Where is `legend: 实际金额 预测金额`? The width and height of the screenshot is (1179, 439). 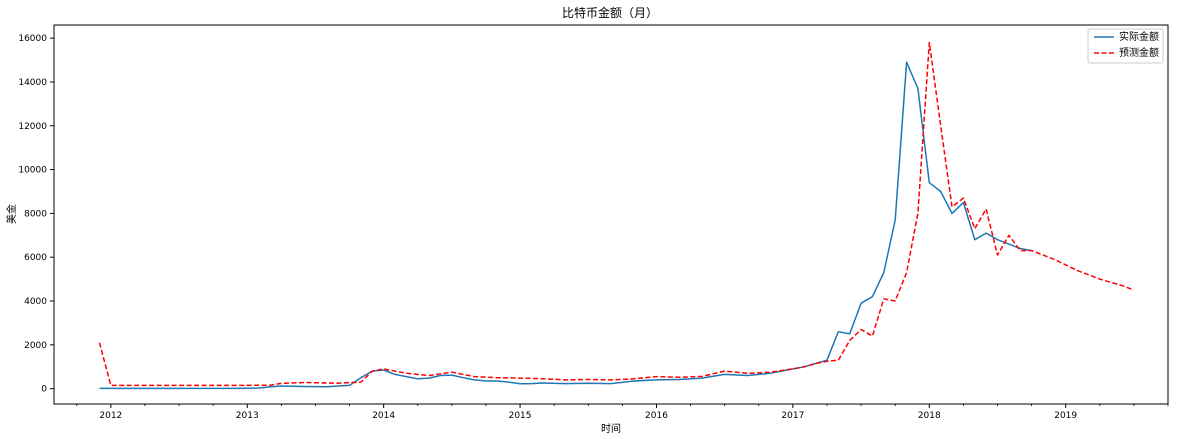
legend: 实际金额 预测金额 is located at coordinates (1125, 46).